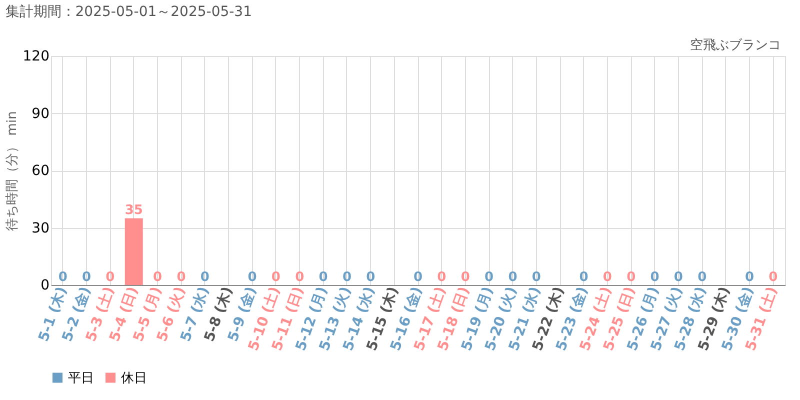  What do you see at coordinates (128, 12) in the screenshot?
I see `chart-title: 集計期間：2025-05-01～2025-05-31` at bounding box center [128, 12].